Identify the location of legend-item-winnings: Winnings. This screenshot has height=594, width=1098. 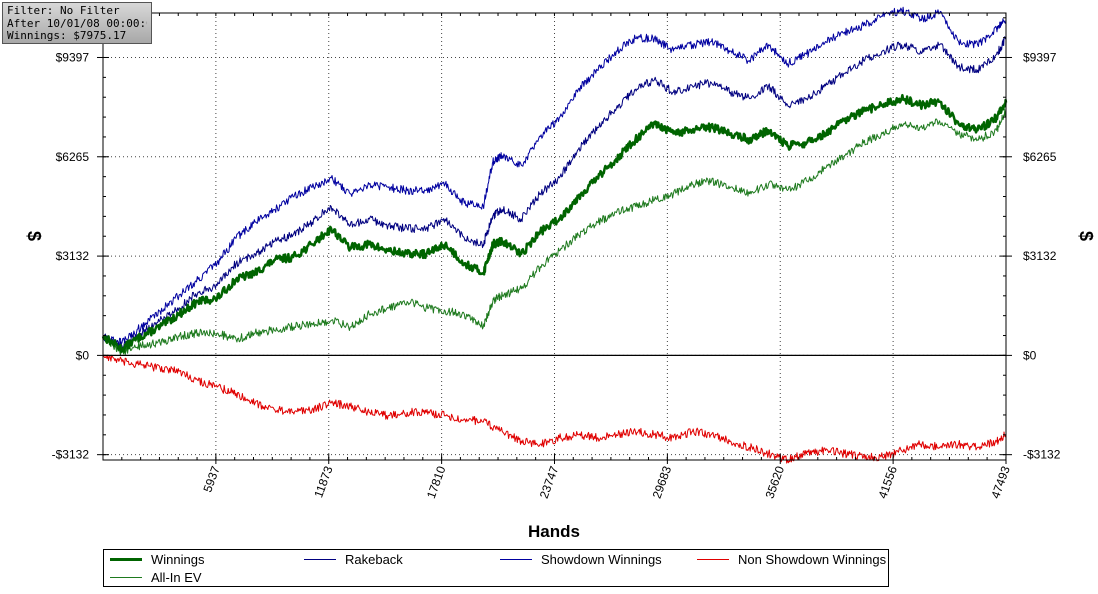
(157, 559).